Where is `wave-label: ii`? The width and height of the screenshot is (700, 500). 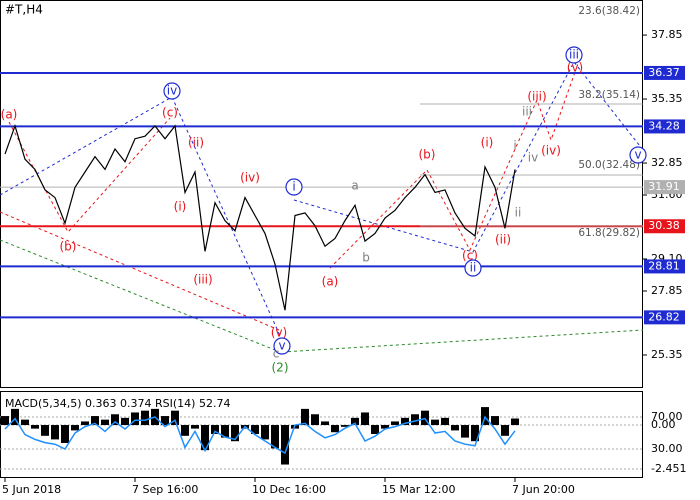 wave-label: ii is located at coordinates (518, 213).